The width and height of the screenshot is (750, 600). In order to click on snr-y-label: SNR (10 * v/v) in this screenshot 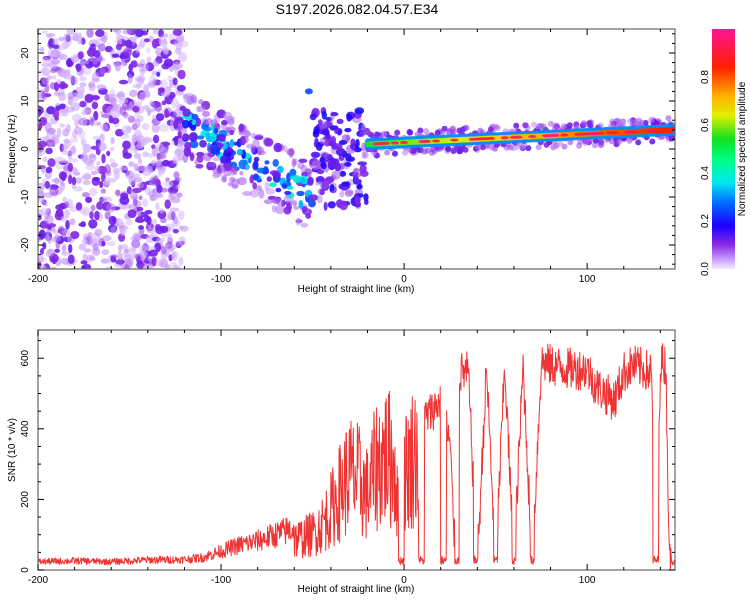, I will do `click(12, 450)`.